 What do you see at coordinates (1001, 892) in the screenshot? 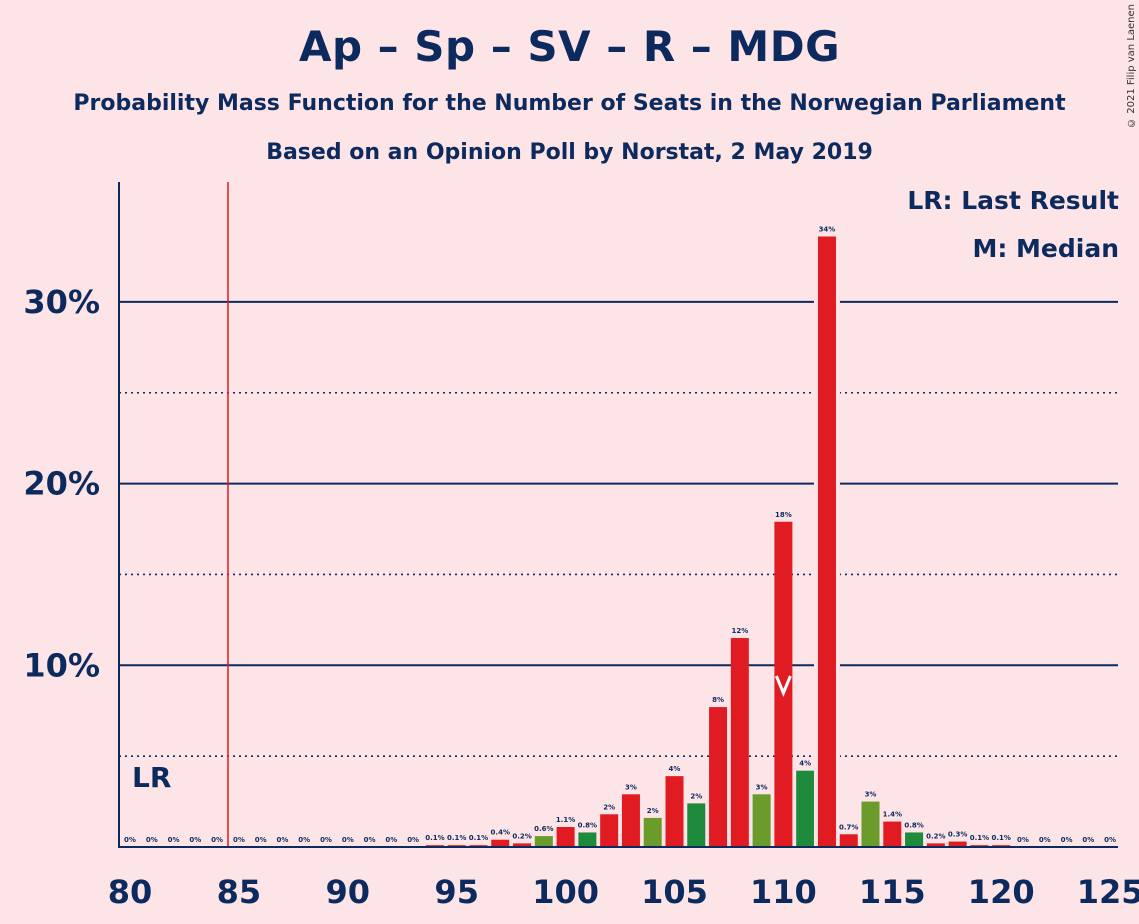
I see `x-tick-label: 120` at bounding box center [1001, 892].